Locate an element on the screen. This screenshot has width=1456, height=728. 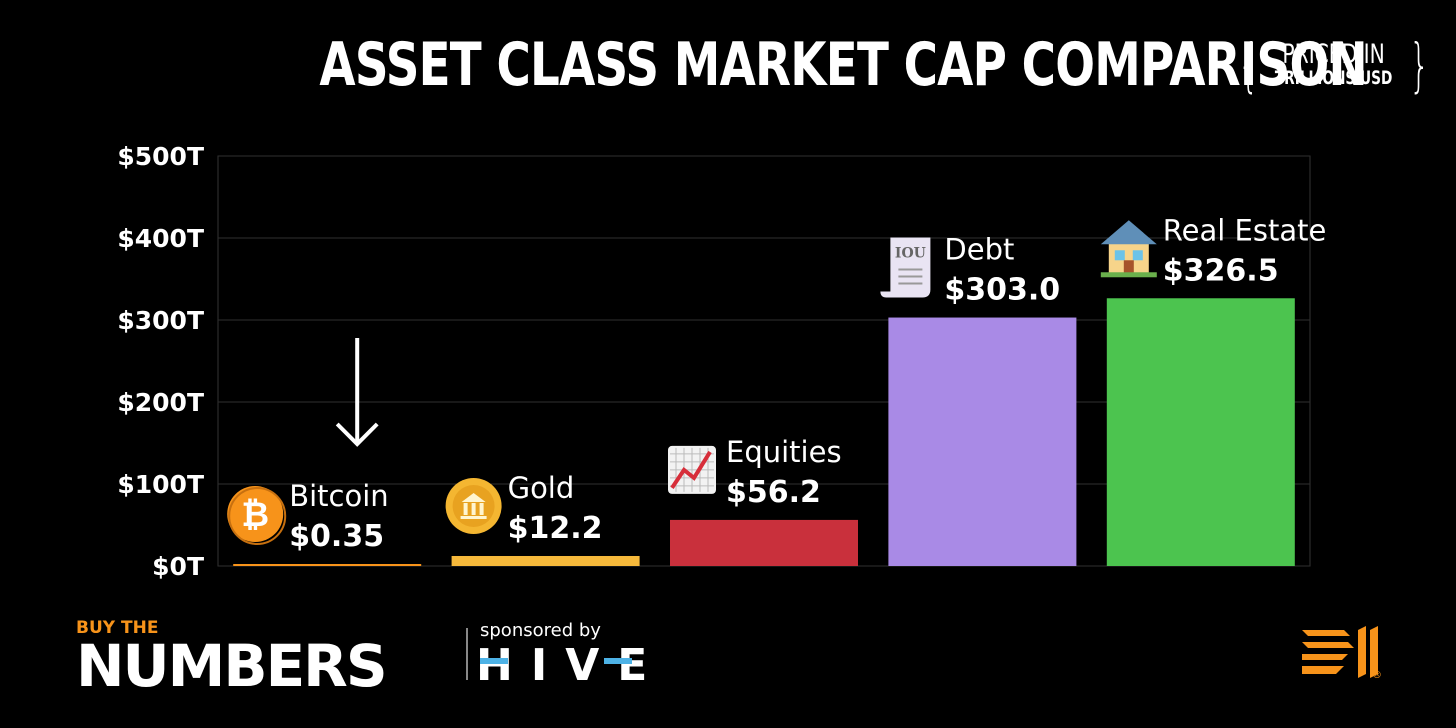
unit-label: TRILLIONS USD is located at coordinates (1334, 78).